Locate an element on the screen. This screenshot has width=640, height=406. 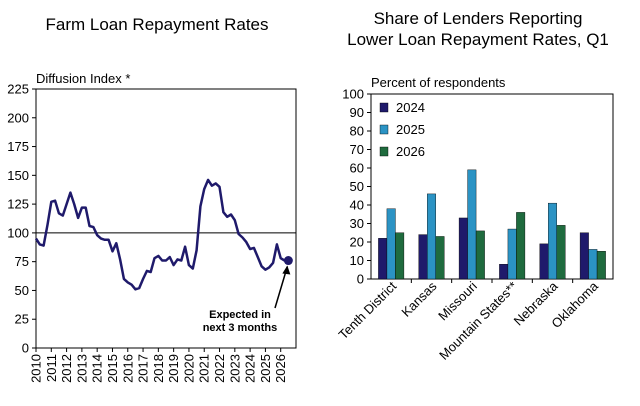
line-chart-y-tick-label: 150 is located at coordinates (18, 175).